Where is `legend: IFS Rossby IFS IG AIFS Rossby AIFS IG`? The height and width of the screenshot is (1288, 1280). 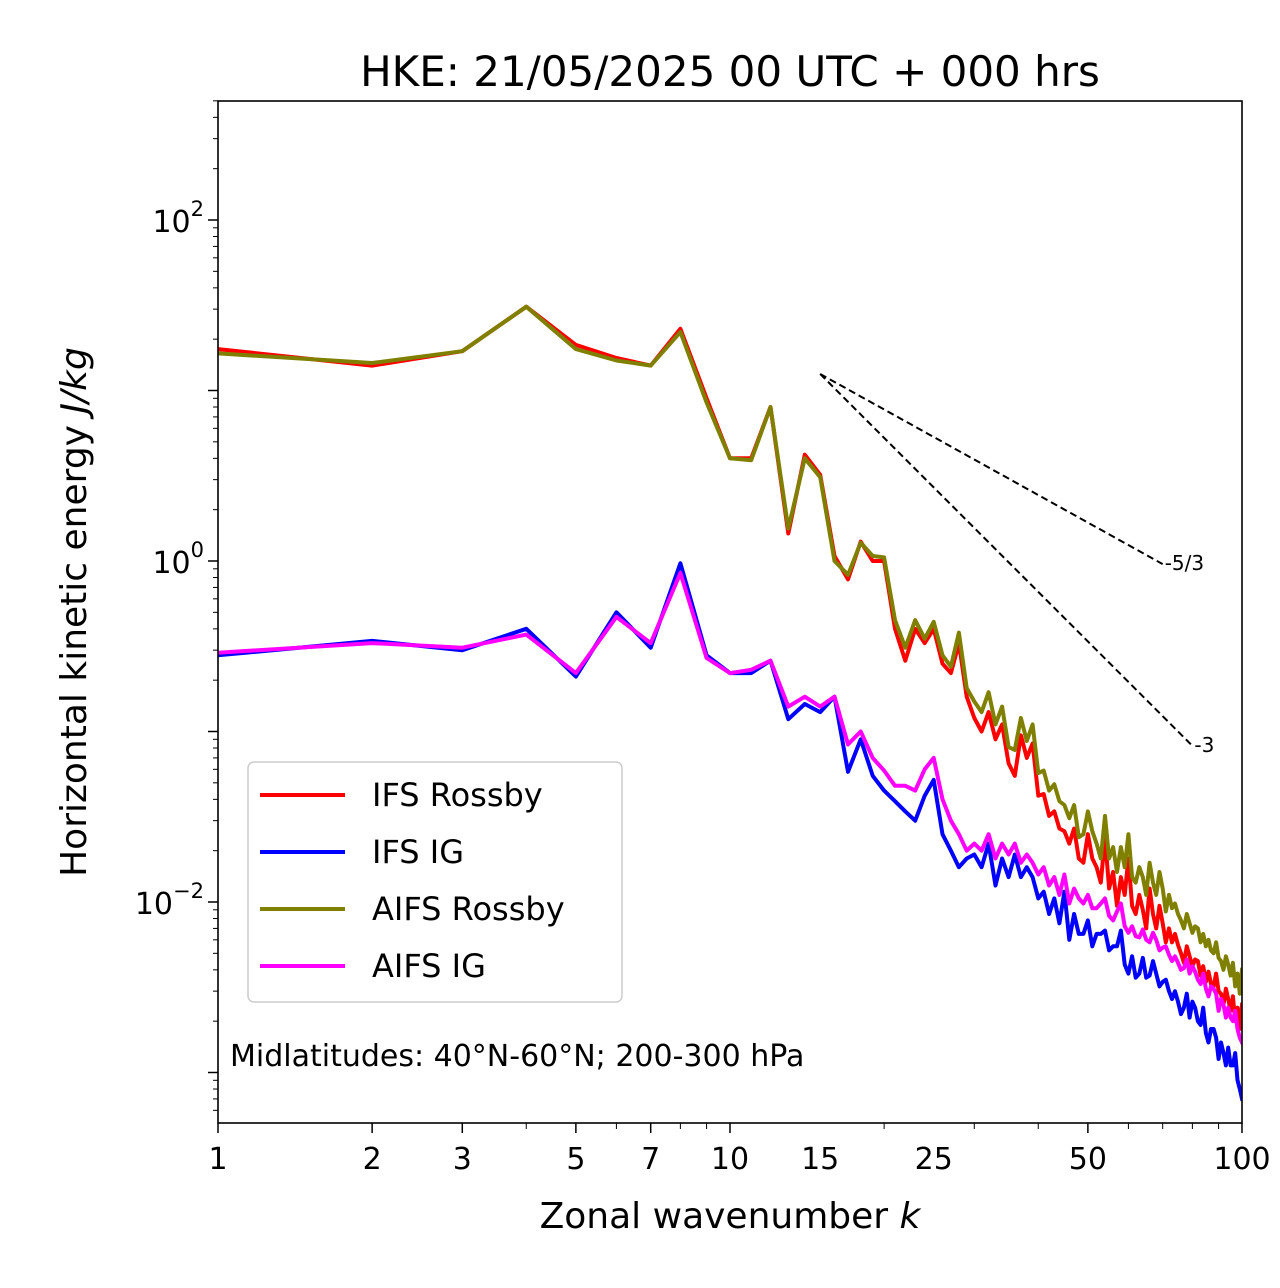 legend: IFS Rossby IFS IG AIFS Rossby AIFS IG is located at coordinates (435, 882).